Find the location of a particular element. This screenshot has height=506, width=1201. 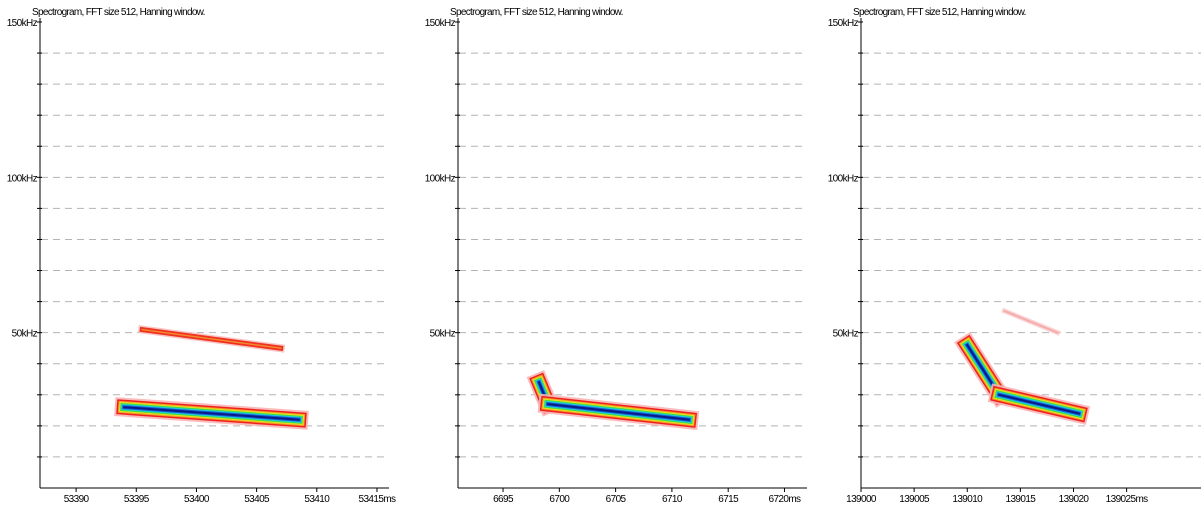

x-tick-label: 139025ms is located at coordinates (1127, 499).